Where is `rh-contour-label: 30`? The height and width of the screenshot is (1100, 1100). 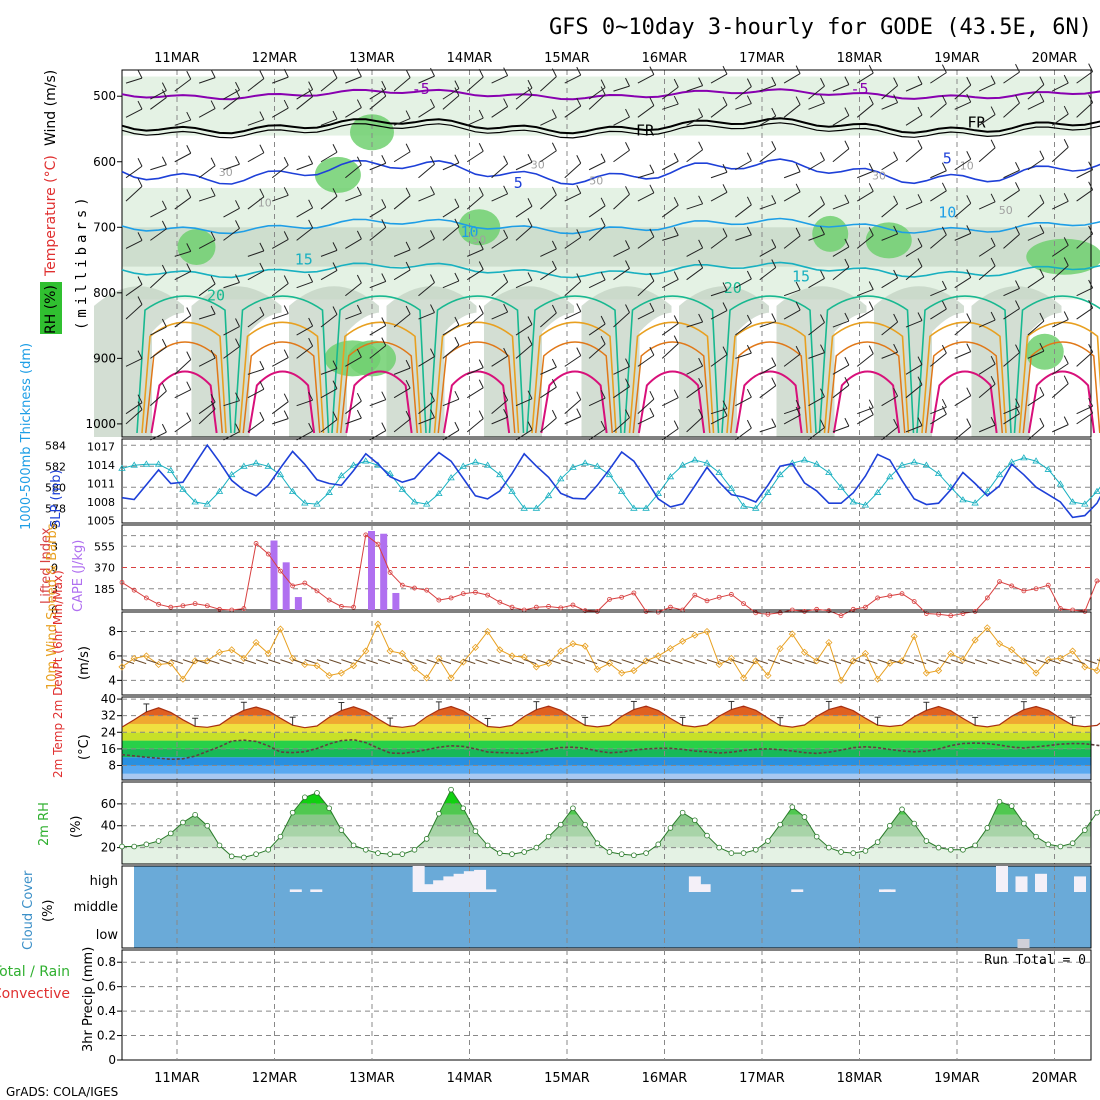 rh-contour-label: 30 is located at coordinates (879, 175).